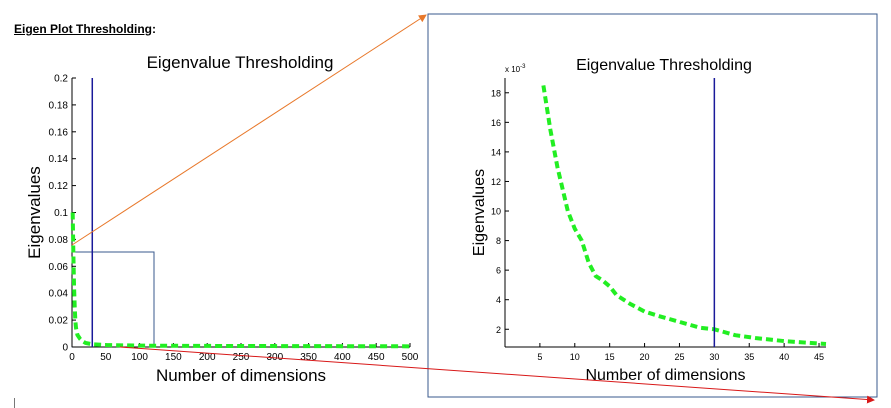 Image resolution: width=891 pixels, height=408 pixels. Describe the element at coordinates (59, 132) in the screenshot. I see `y-tick-label: 0.16` at that location.